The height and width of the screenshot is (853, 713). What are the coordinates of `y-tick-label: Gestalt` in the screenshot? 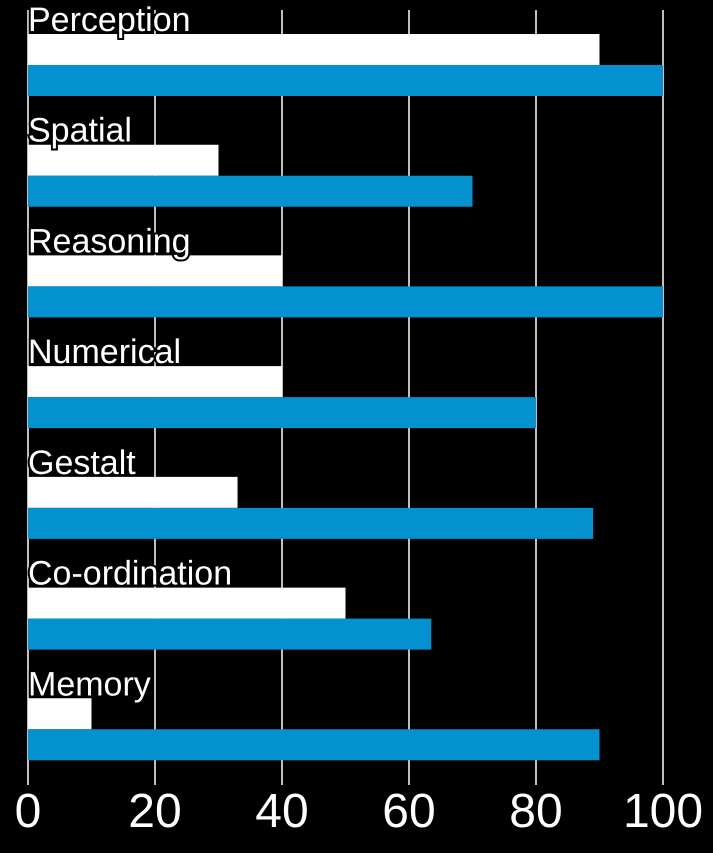 It's located at (82, 463).